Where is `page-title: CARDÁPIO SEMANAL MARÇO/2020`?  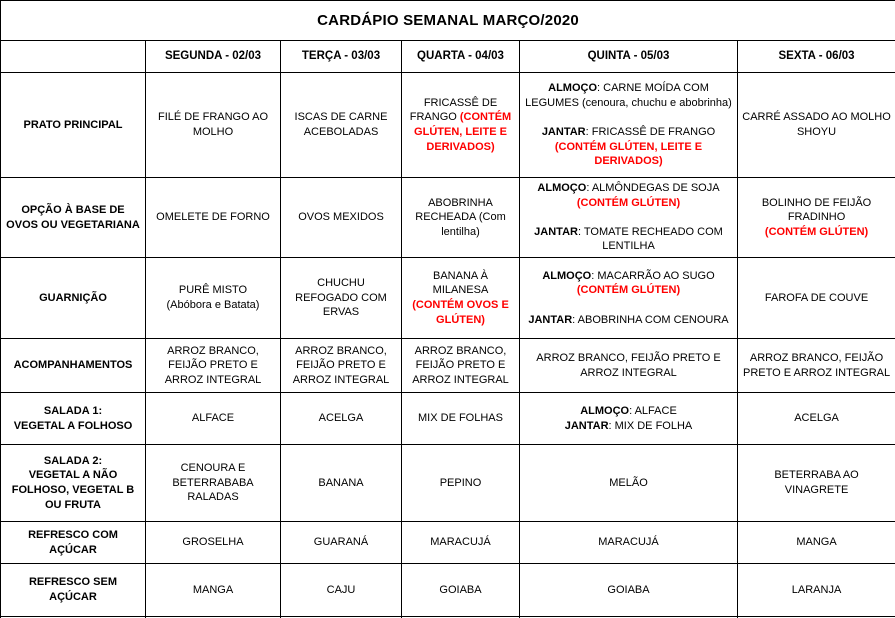 page-title: CARDÁPIO SEMANAL MARÇO/2020 is located at coordinates (447, 20).